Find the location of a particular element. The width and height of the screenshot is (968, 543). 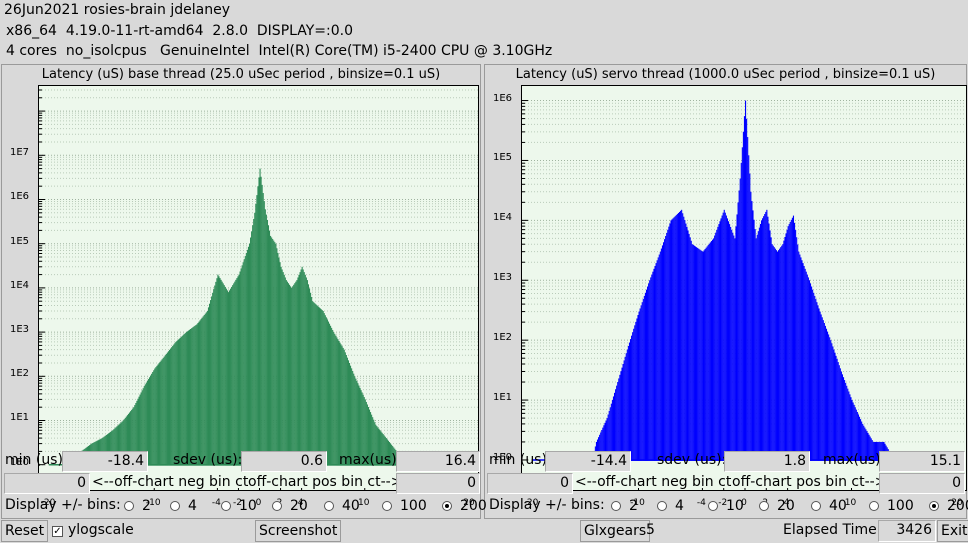

base-pos-bin-count: 0 is located at coordinates (438, 483).